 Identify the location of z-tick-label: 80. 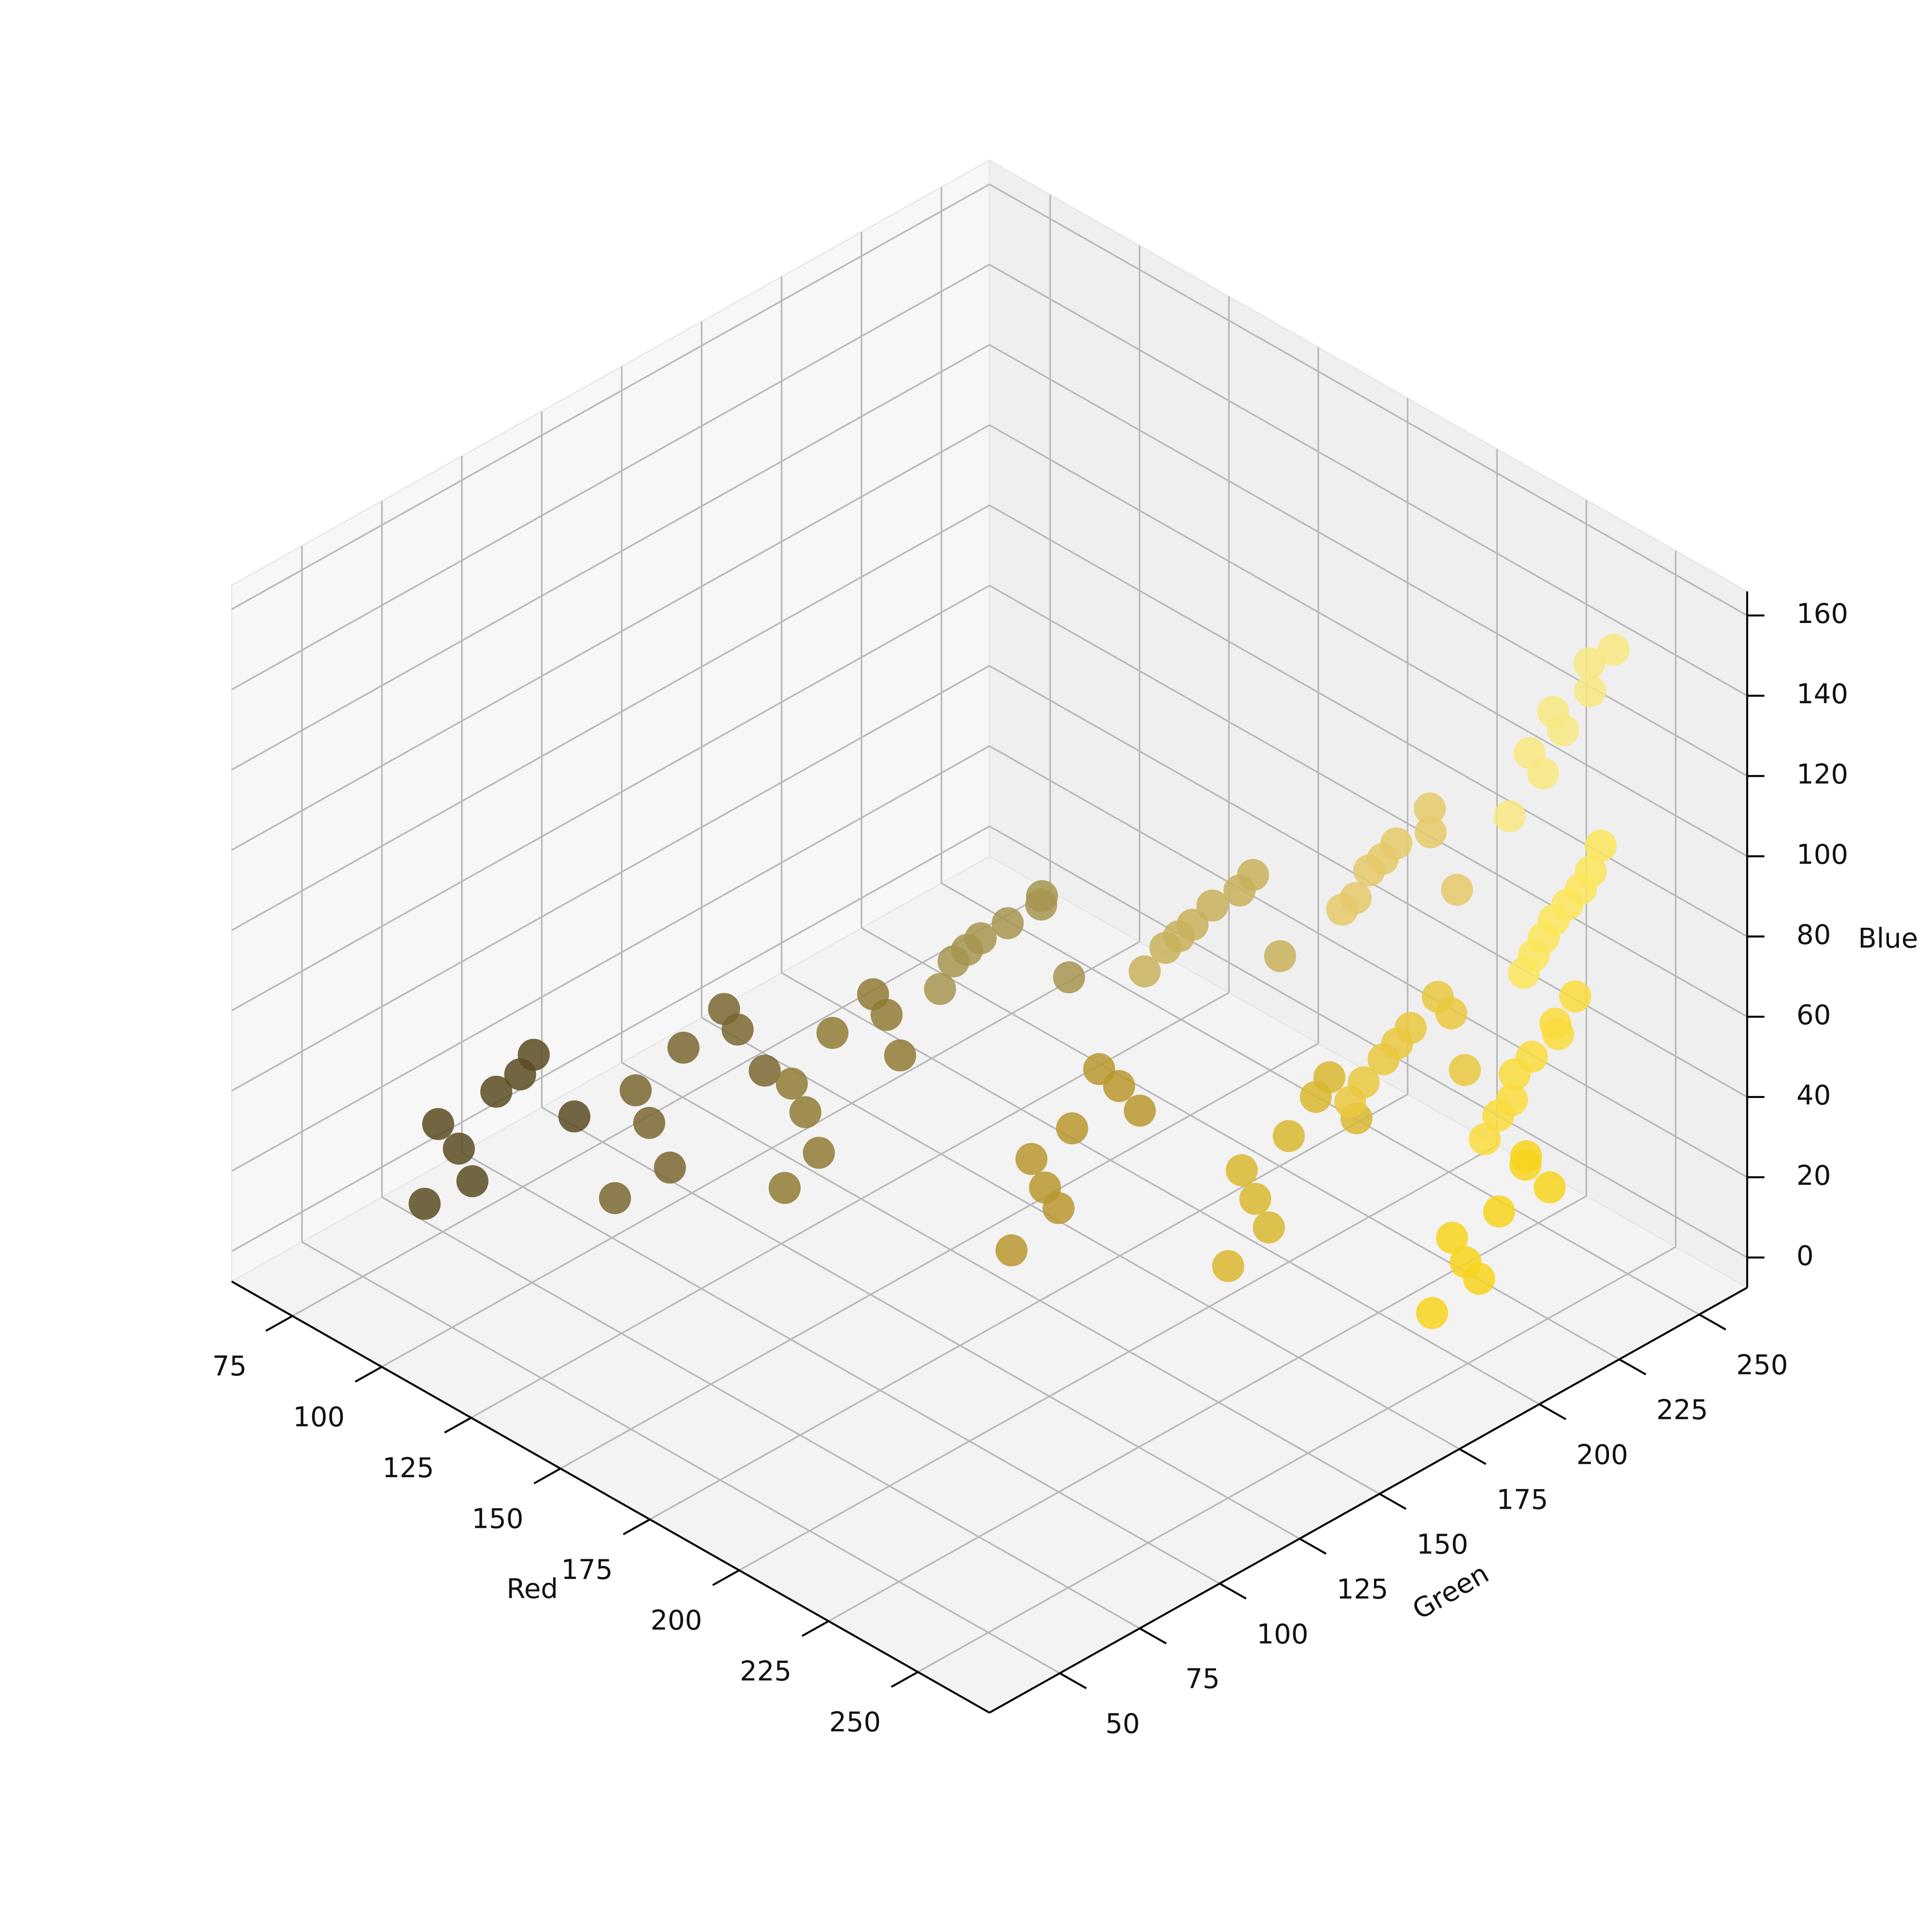
(1813, 935).